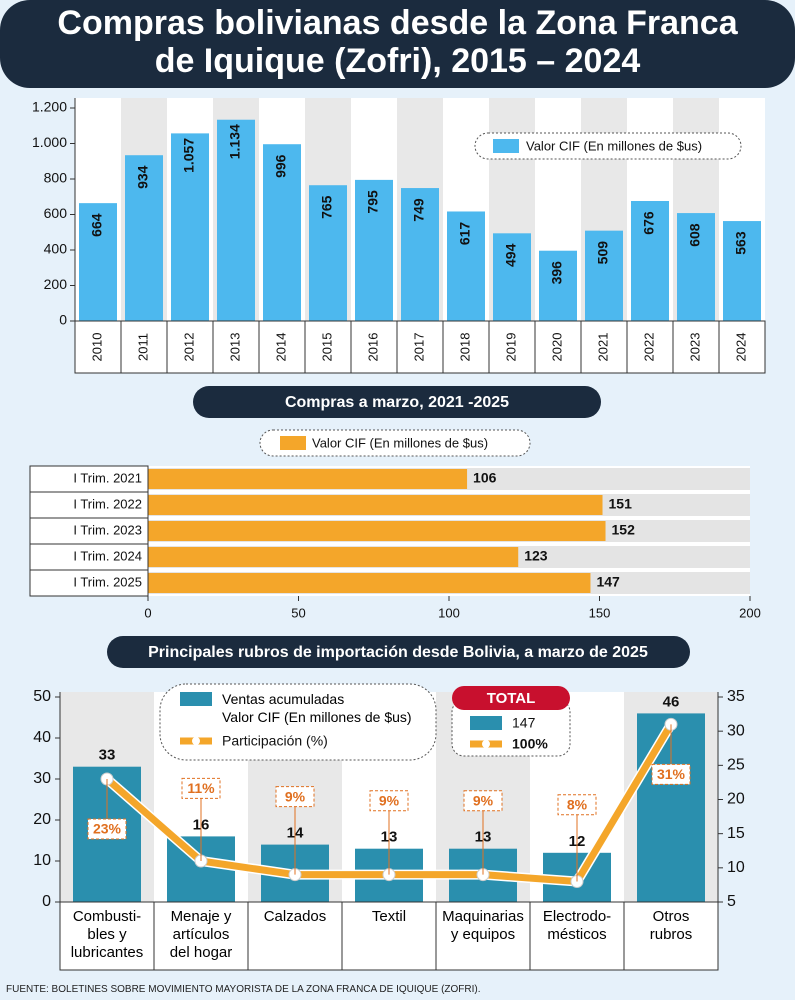  I want to click on value-label: 749, so click(419, 210).